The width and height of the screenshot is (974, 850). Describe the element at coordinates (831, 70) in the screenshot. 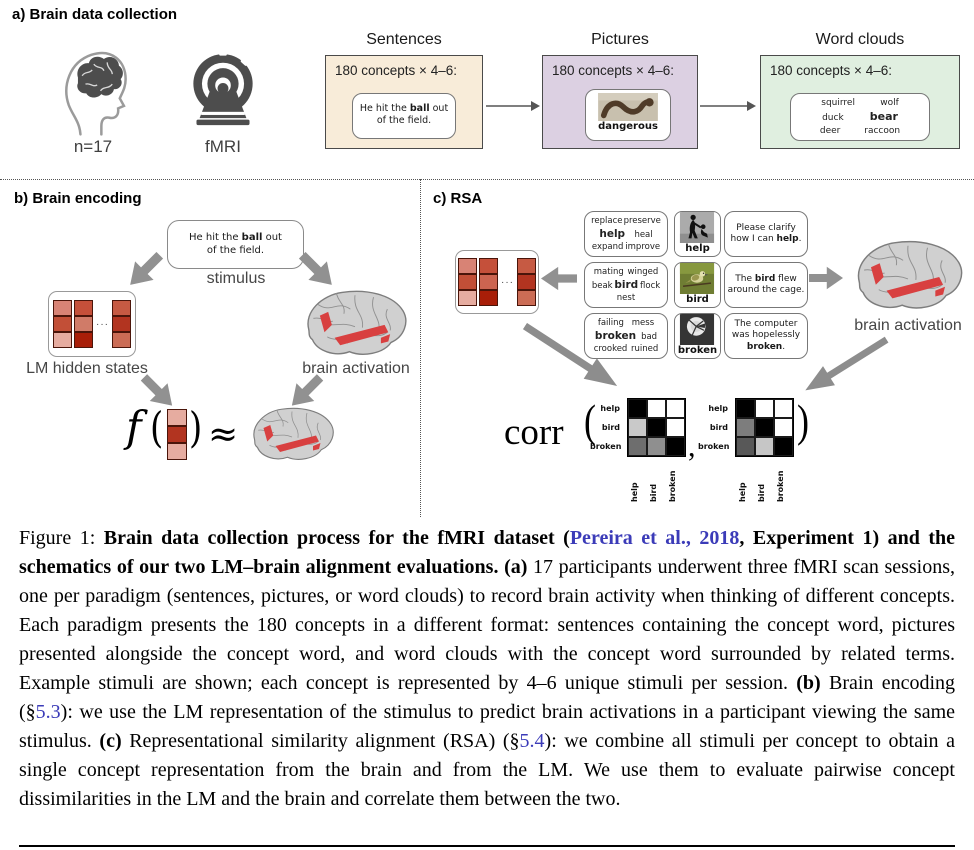

I see `wordclouds-count: 180 concepts × 4–6:` at that location.